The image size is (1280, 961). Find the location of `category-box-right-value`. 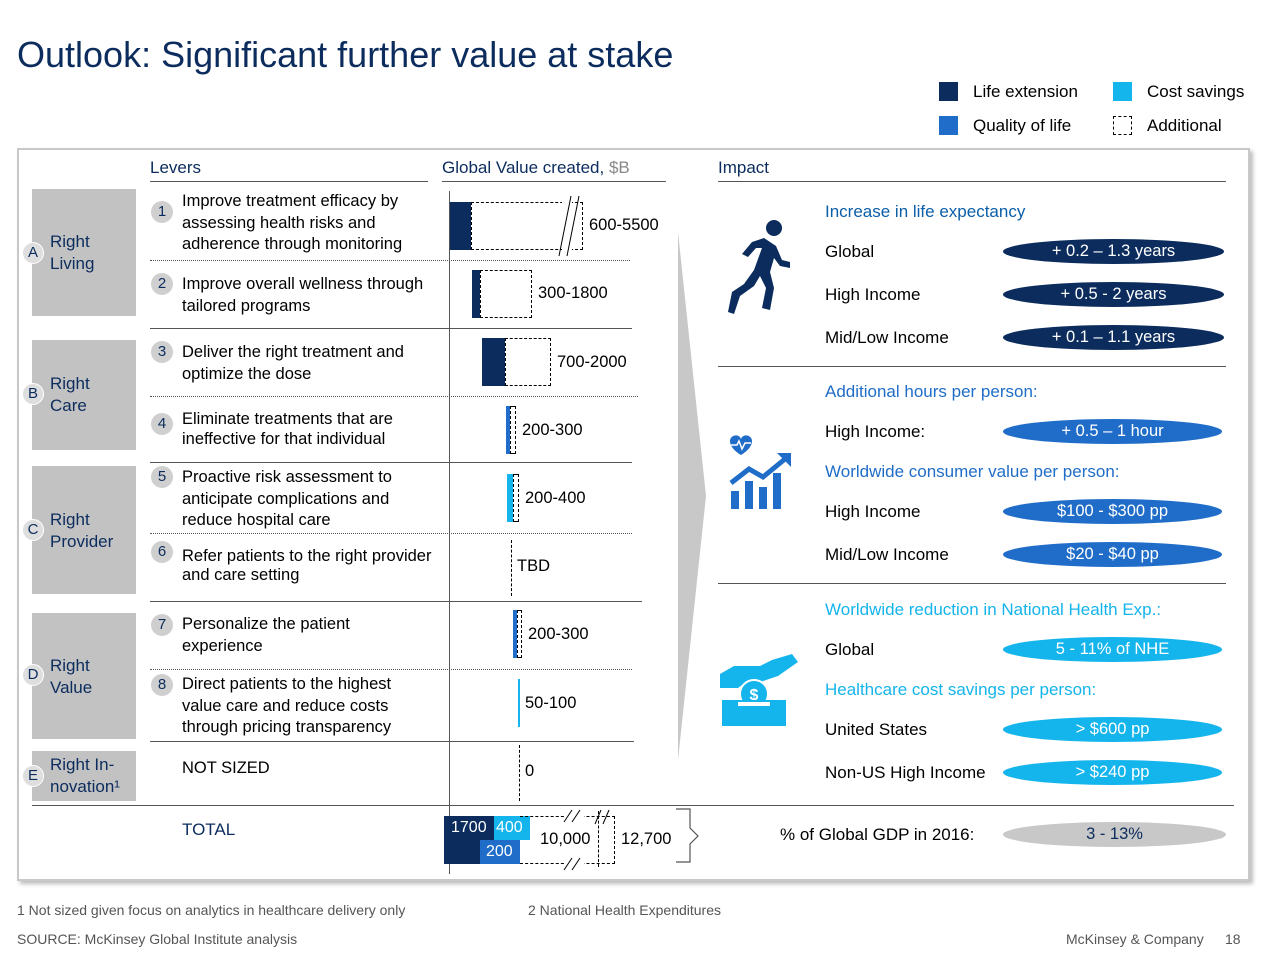

category-box-right-value is located at coordinates (84, 676).